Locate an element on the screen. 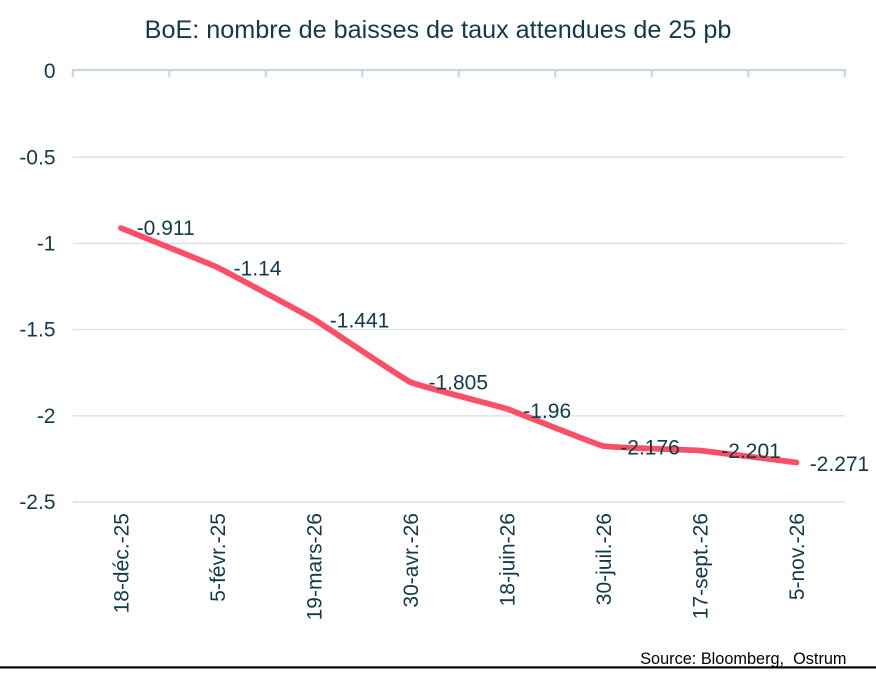  svg-text: -0.911 is located at coordinates (166, 228).